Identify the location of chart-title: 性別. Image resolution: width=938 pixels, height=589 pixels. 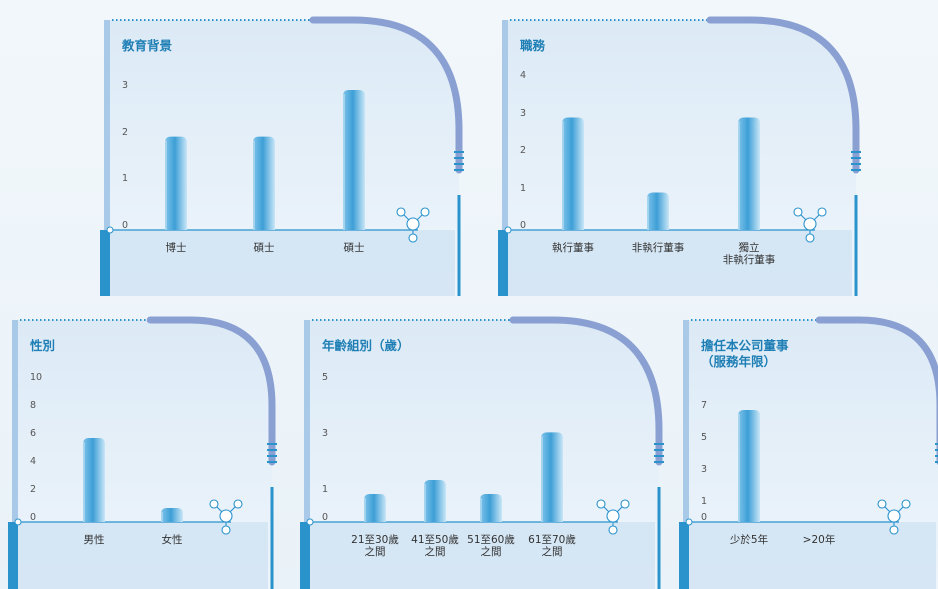
(43, 345).